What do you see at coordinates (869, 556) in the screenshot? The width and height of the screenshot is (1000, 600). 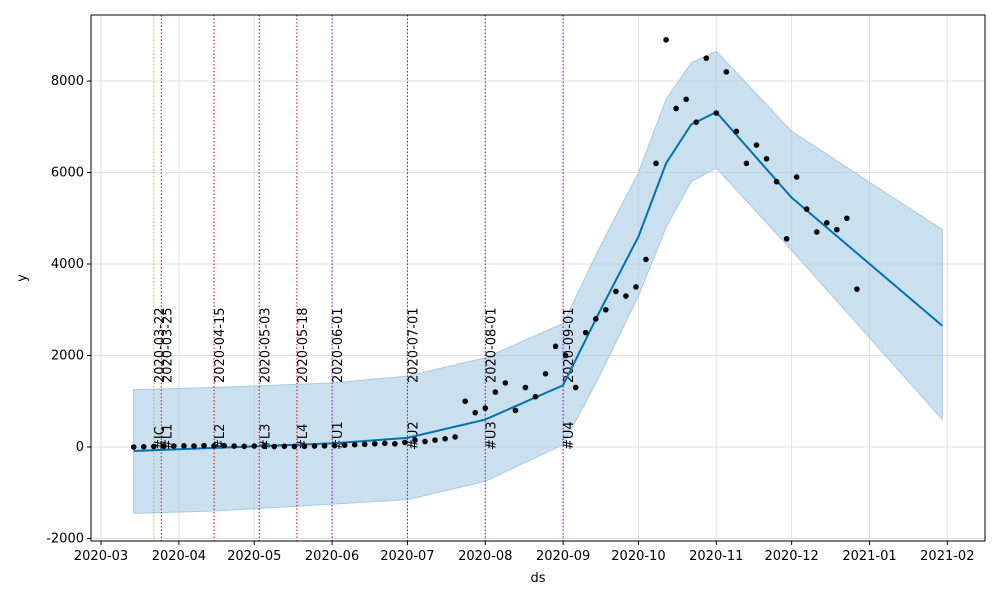 I see `x-tick-label: 2021-01` at bounding box center [869, 556].